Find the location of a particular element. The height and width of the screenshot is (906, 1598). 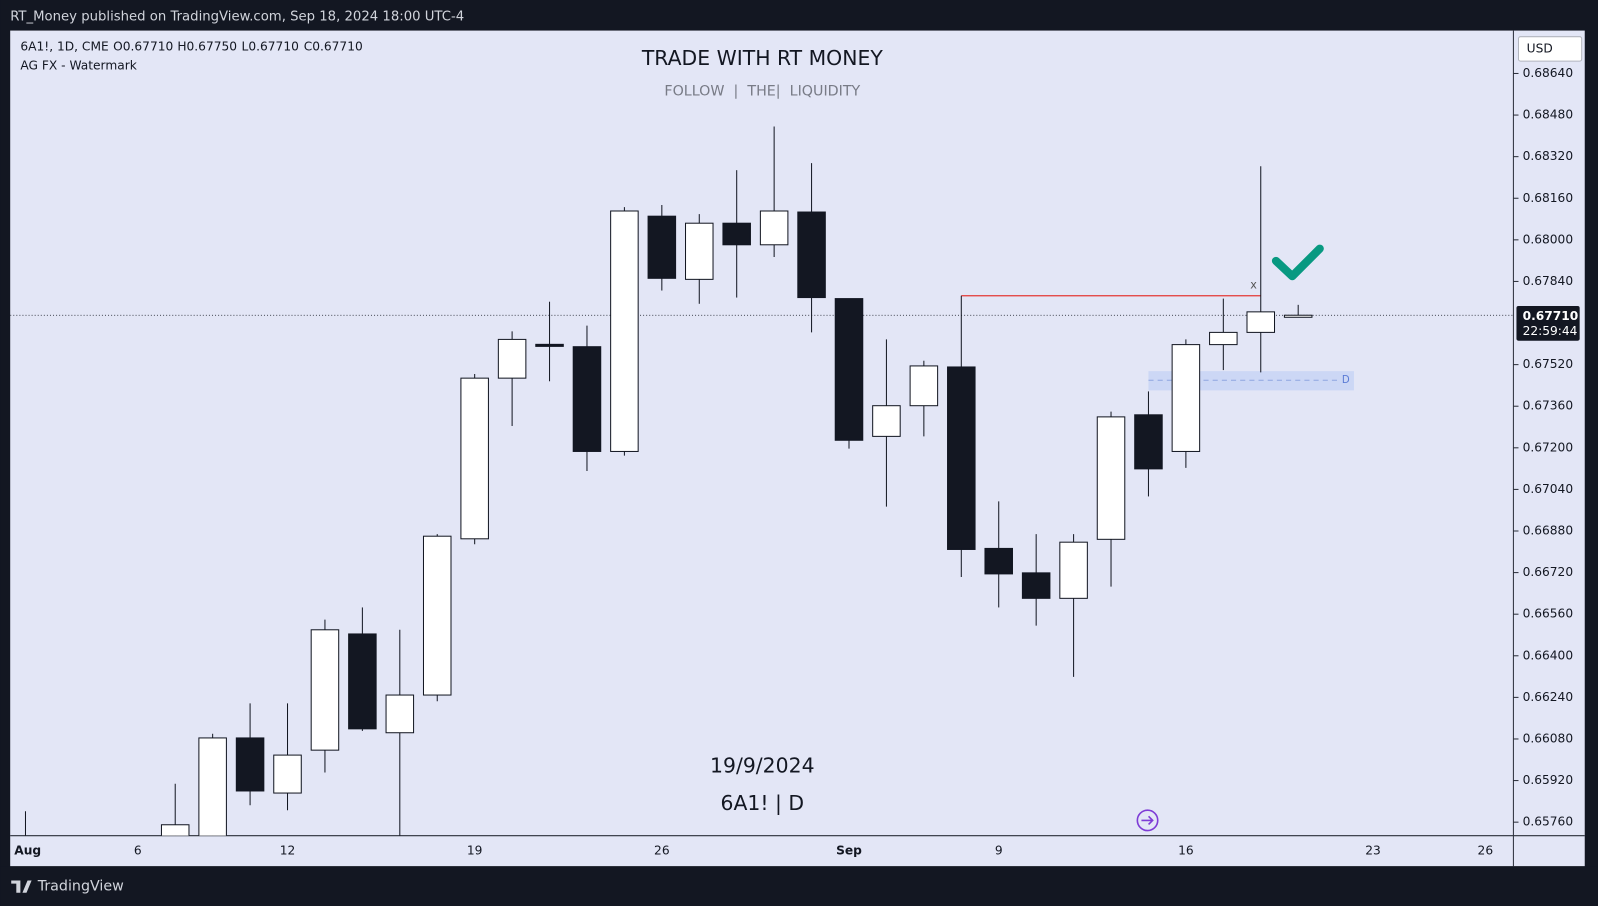

legend-indicator: AG FX - Watermark is located at coordinates (78, 66).